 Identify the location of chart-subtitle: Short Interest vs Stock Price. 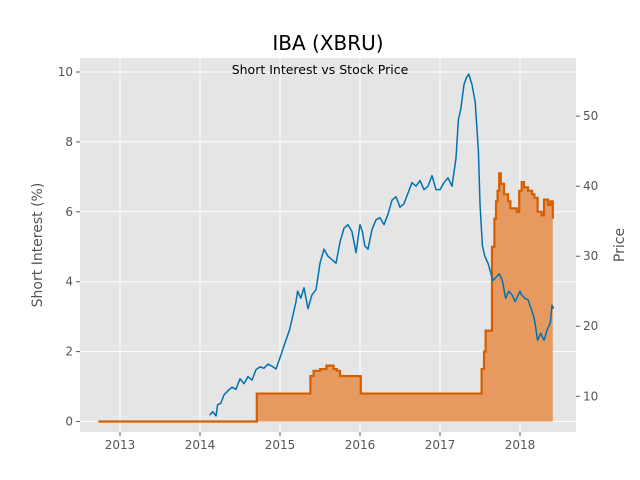
(320, 69).